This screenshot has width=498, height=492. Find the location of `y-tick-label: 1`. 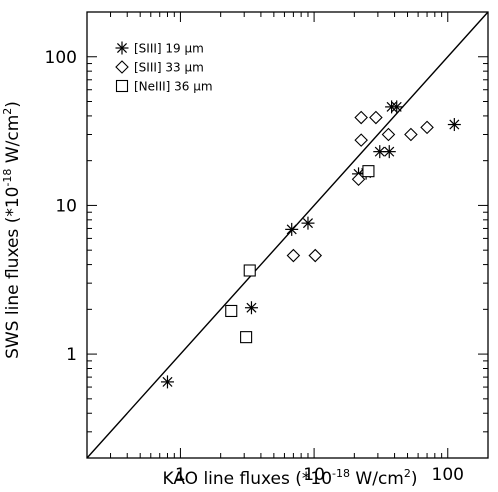

y-tick-label: 1 is located at coordinates (71, 355).